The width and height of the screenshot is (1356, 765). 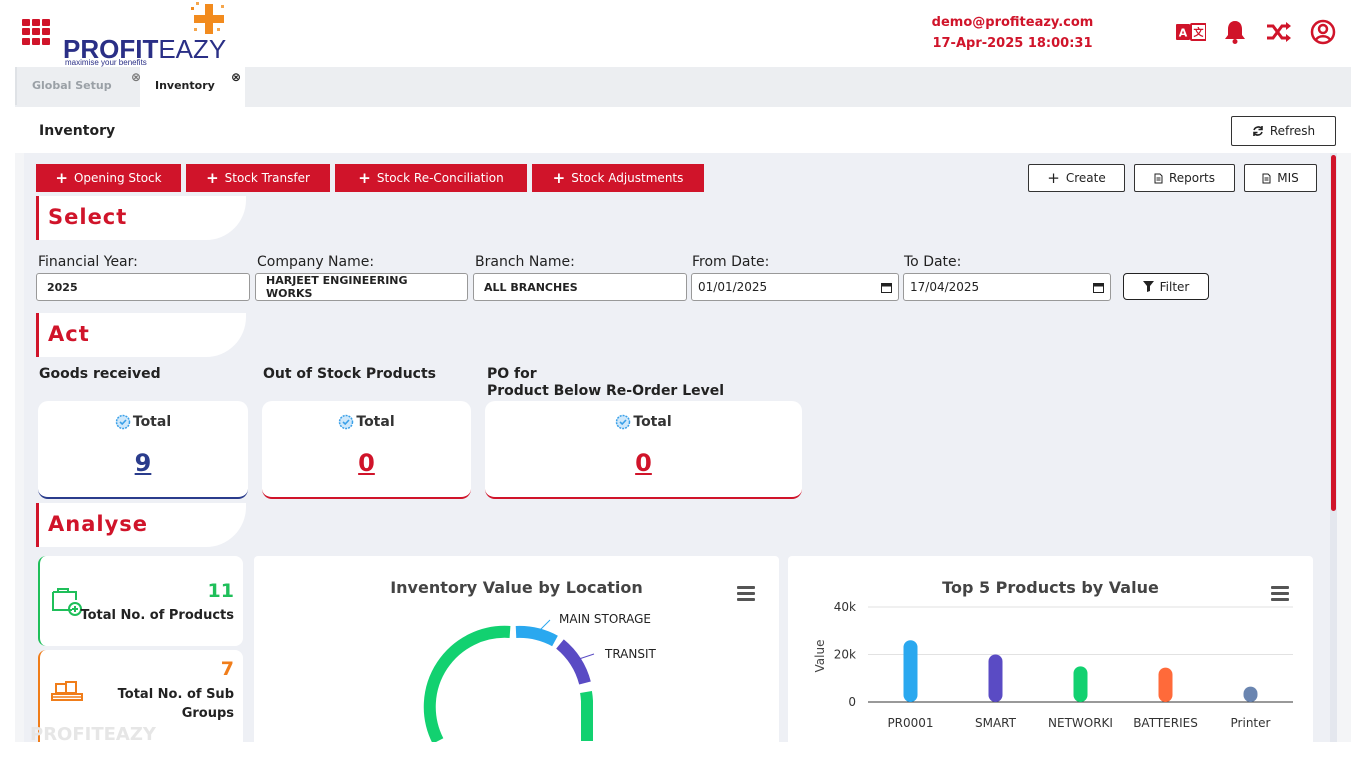 What do you see at coordinates (1174, 286) in the screenshot?
I see `filter-label: Filter` at bounding box center [1174, 286].